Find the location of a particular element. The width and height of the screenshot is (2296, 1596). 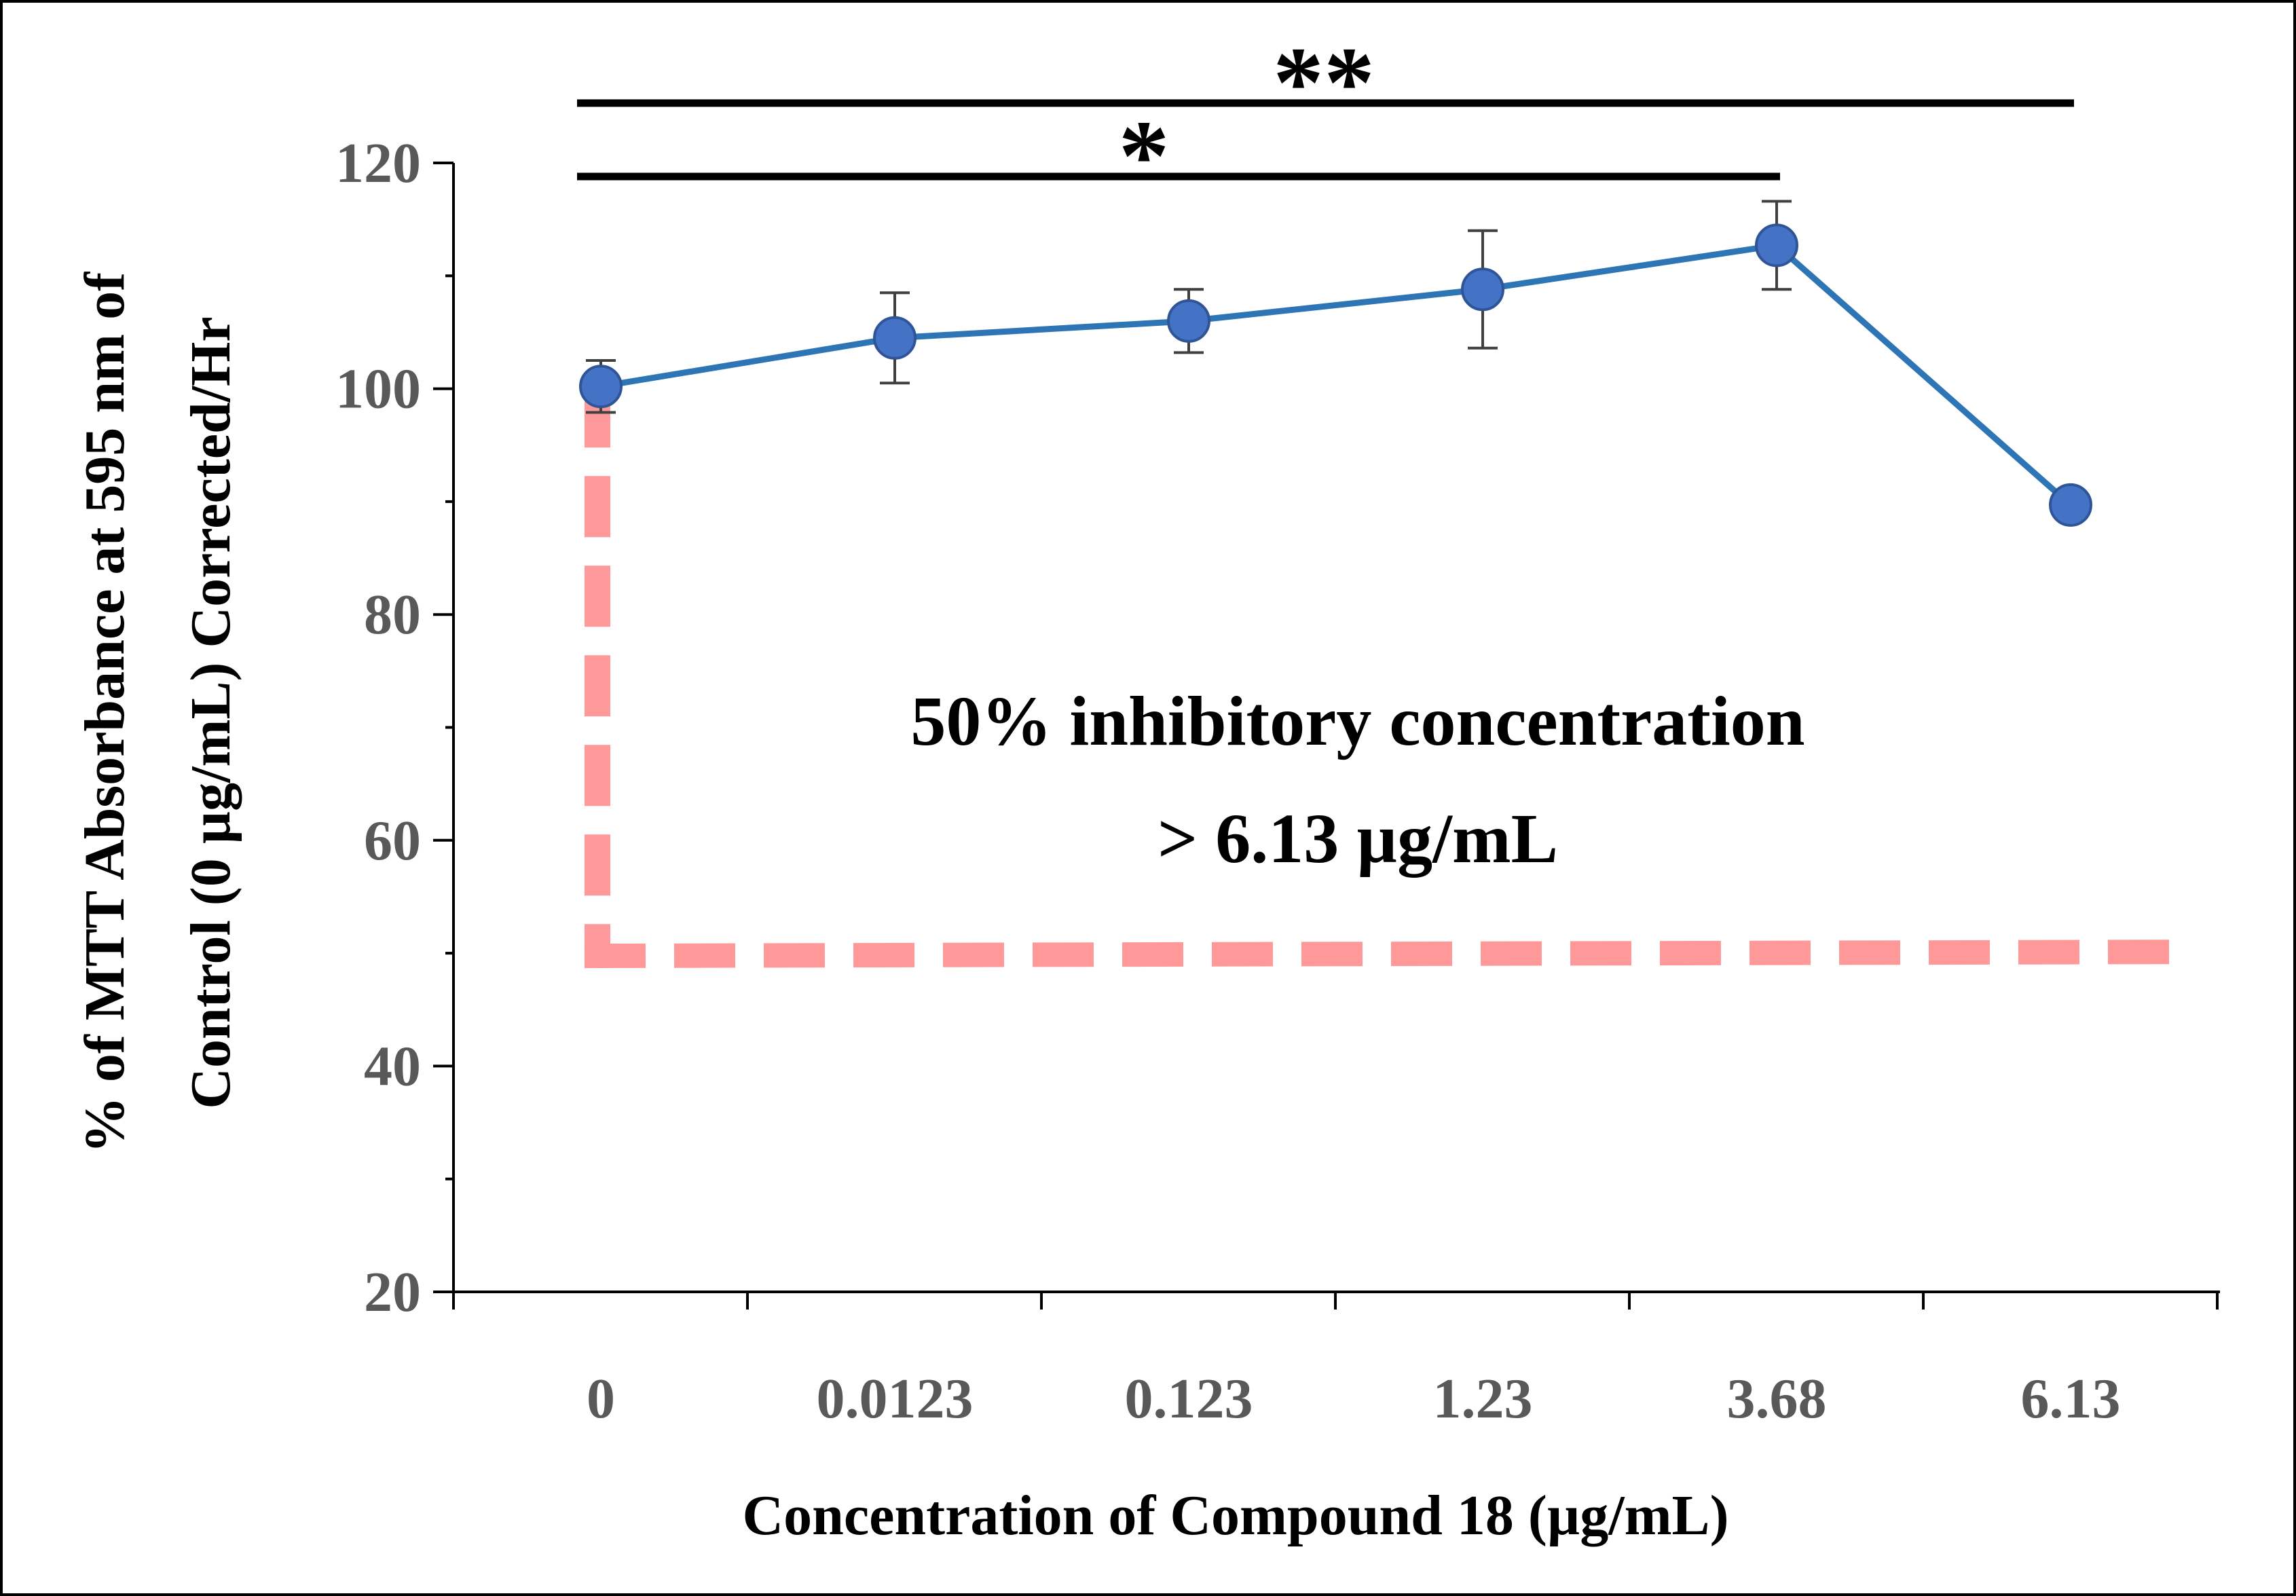

x-tick-label: 0.123 is located at coordinates (1189, 1398).